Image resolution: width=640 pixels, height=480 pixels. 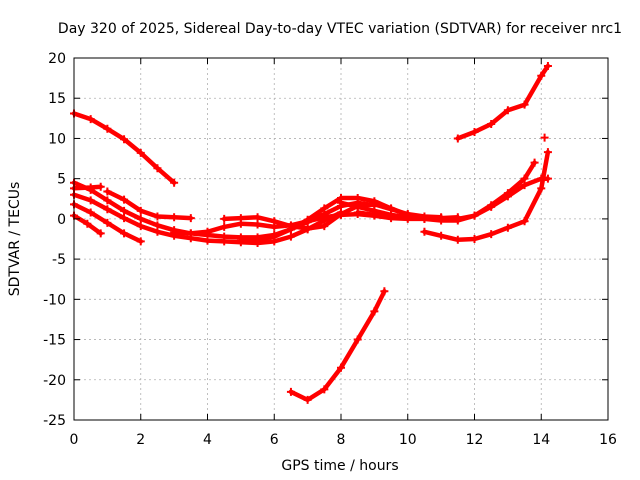 I want to click on x-tick-label: 10, so click(x=408, y=440).